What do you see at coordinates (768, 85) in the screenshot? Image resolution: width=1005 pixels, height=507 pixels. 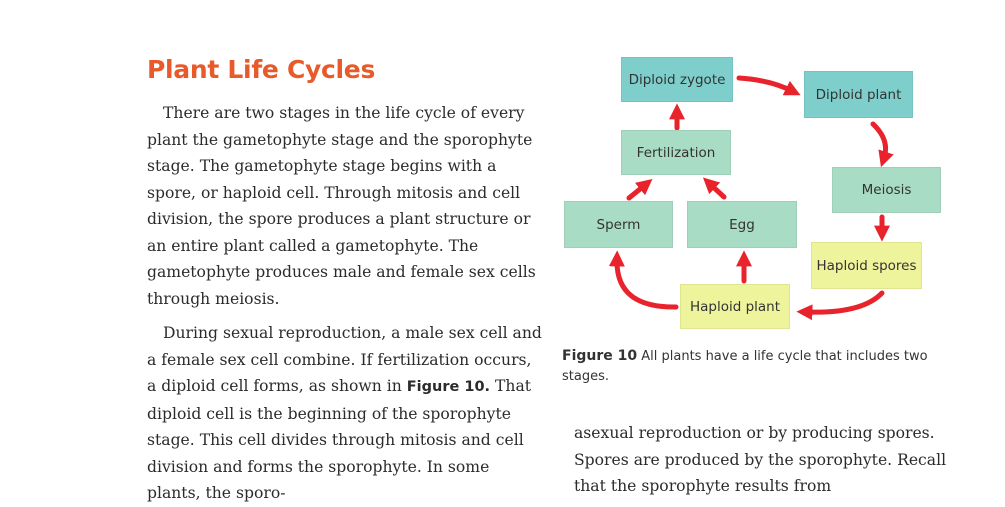 I see `arrow-zygote-to-diploid-plant` at bounding box center [768, 85].